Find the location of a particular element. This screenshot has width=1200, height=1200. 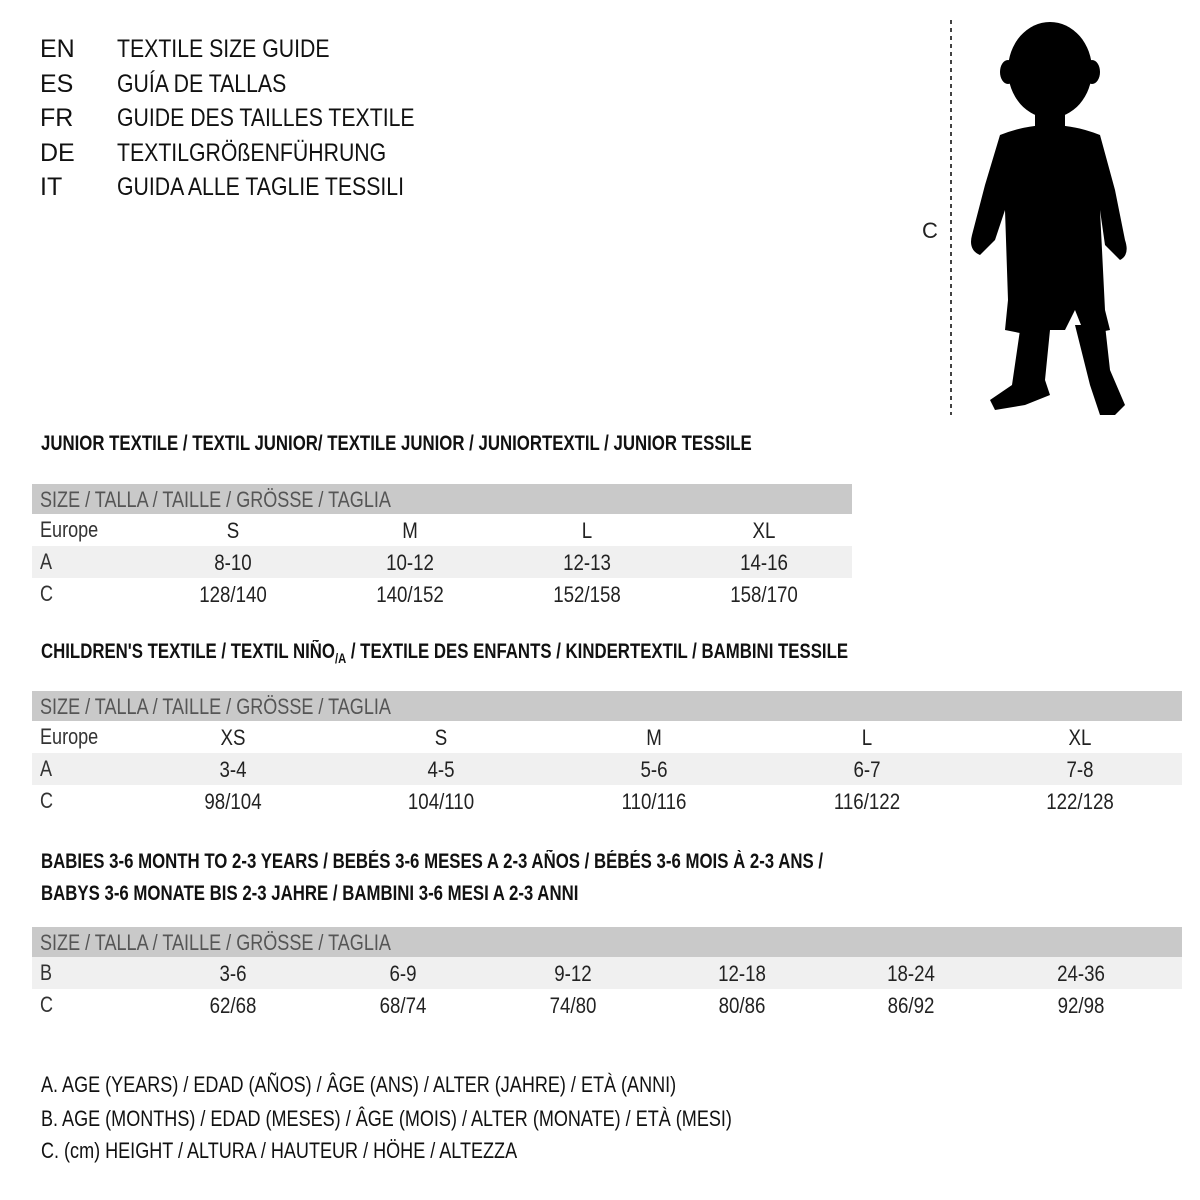

table-cell: 24-36 is located at coordinates (1081, 973).